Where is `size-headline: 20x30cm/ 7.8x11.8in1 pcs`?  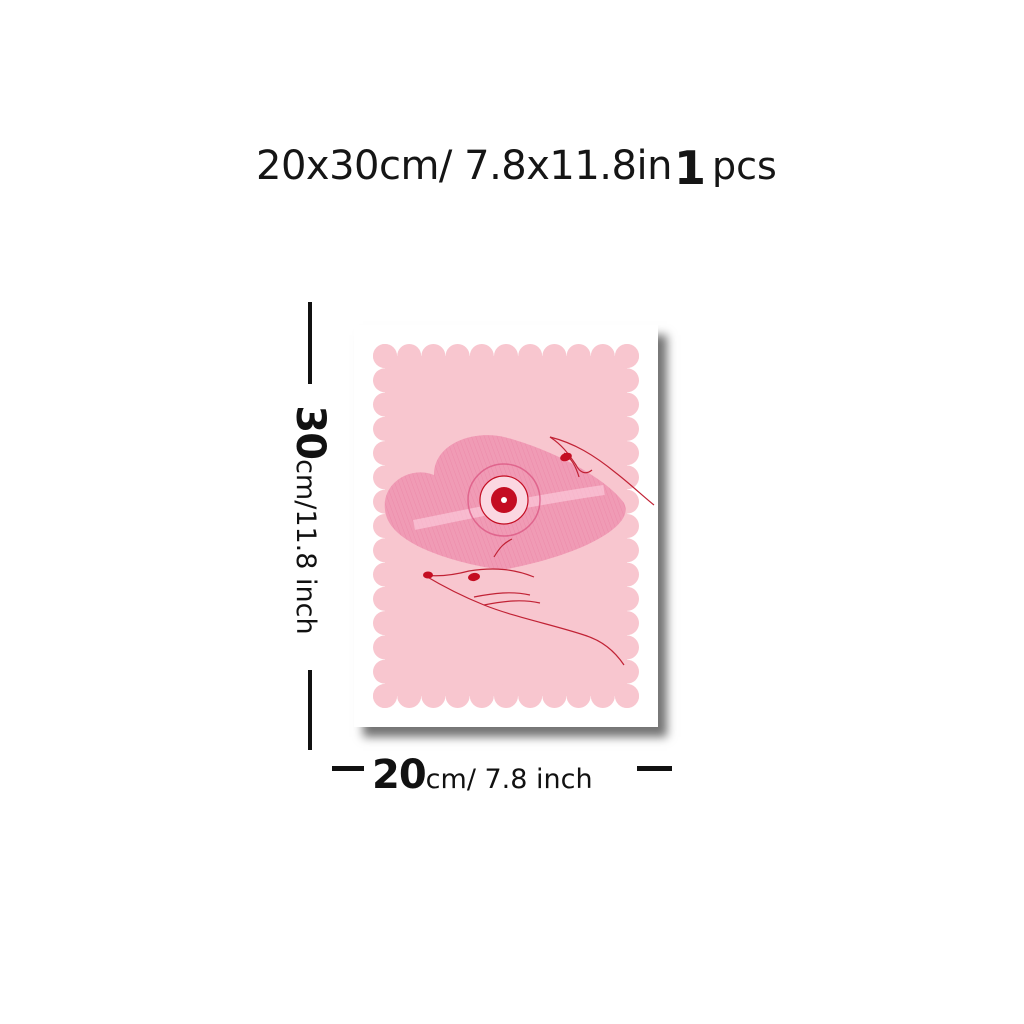 size-headline: 20x30cm/ 7.8x11.8in1 pcs is located at coordinates (556, 166).